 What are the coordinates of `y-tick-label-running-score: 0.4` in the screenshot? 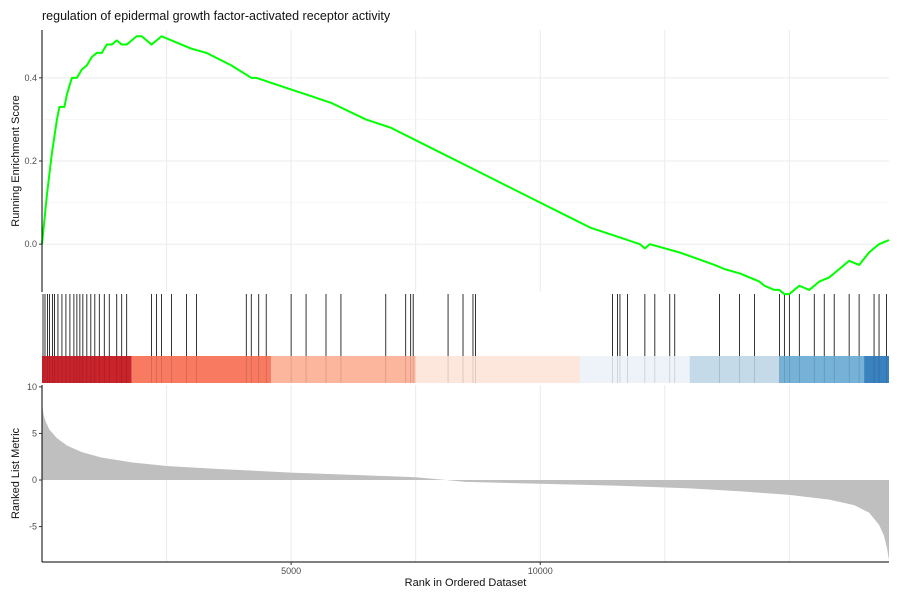 It's located at (30, 78).